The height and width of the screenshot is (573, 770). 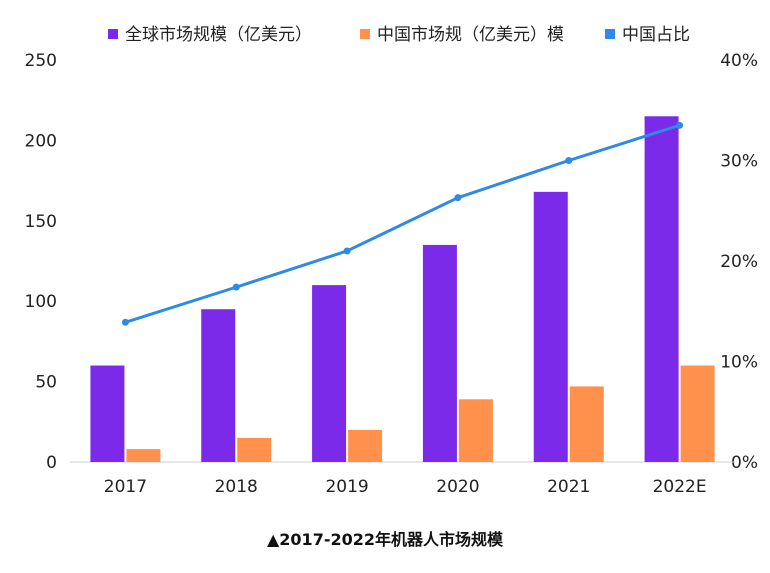 What do you see at coordinates (384, 539) in the screenshot?
I see `chart-caption: ▲2017-2022年机器人市场规模` at bounding box center [384, 539].